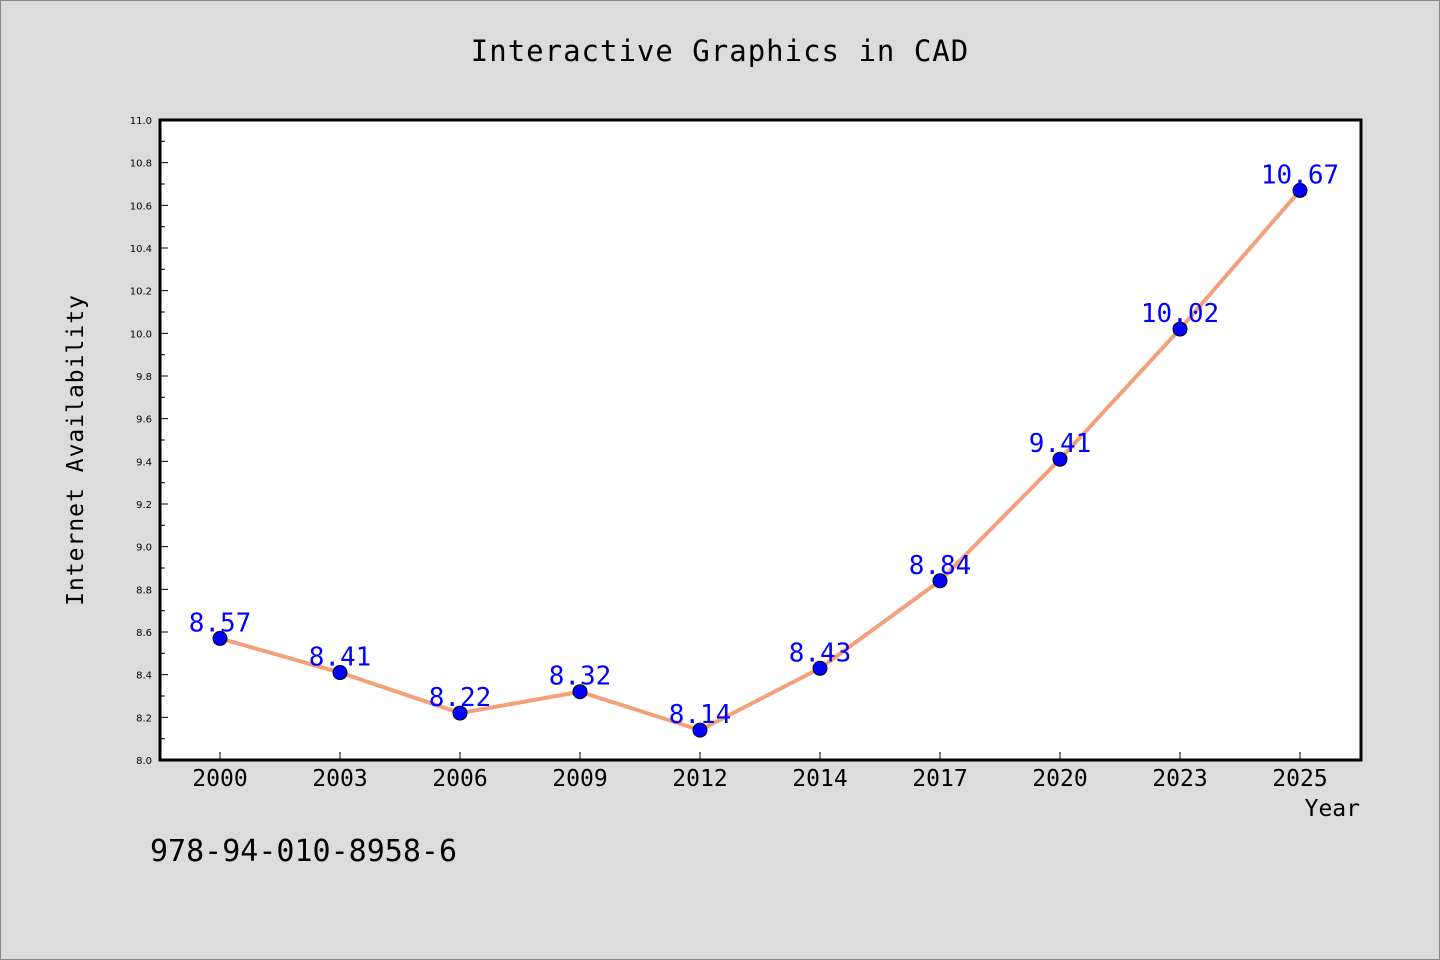  What do you see at coordinates (1180, 314) in the screenshot?
I see `data-label: 10.02` at bounding box center [1180, 314].